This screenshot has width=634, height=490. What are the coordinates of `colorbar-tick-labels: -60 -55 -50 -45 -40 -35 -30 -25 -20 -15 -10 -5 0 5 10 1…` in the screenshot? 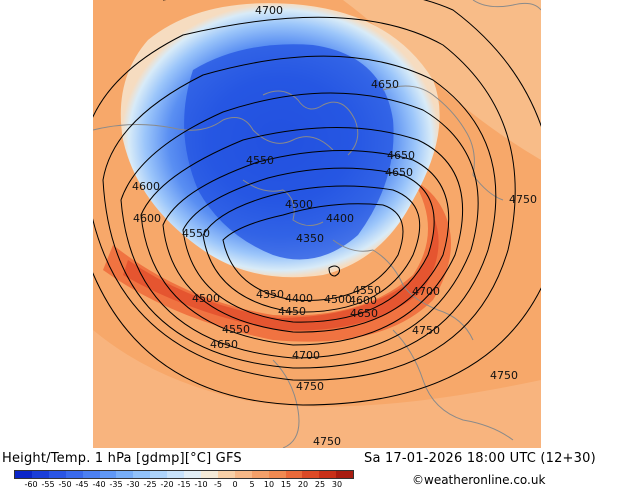 It's located at (183, 485).